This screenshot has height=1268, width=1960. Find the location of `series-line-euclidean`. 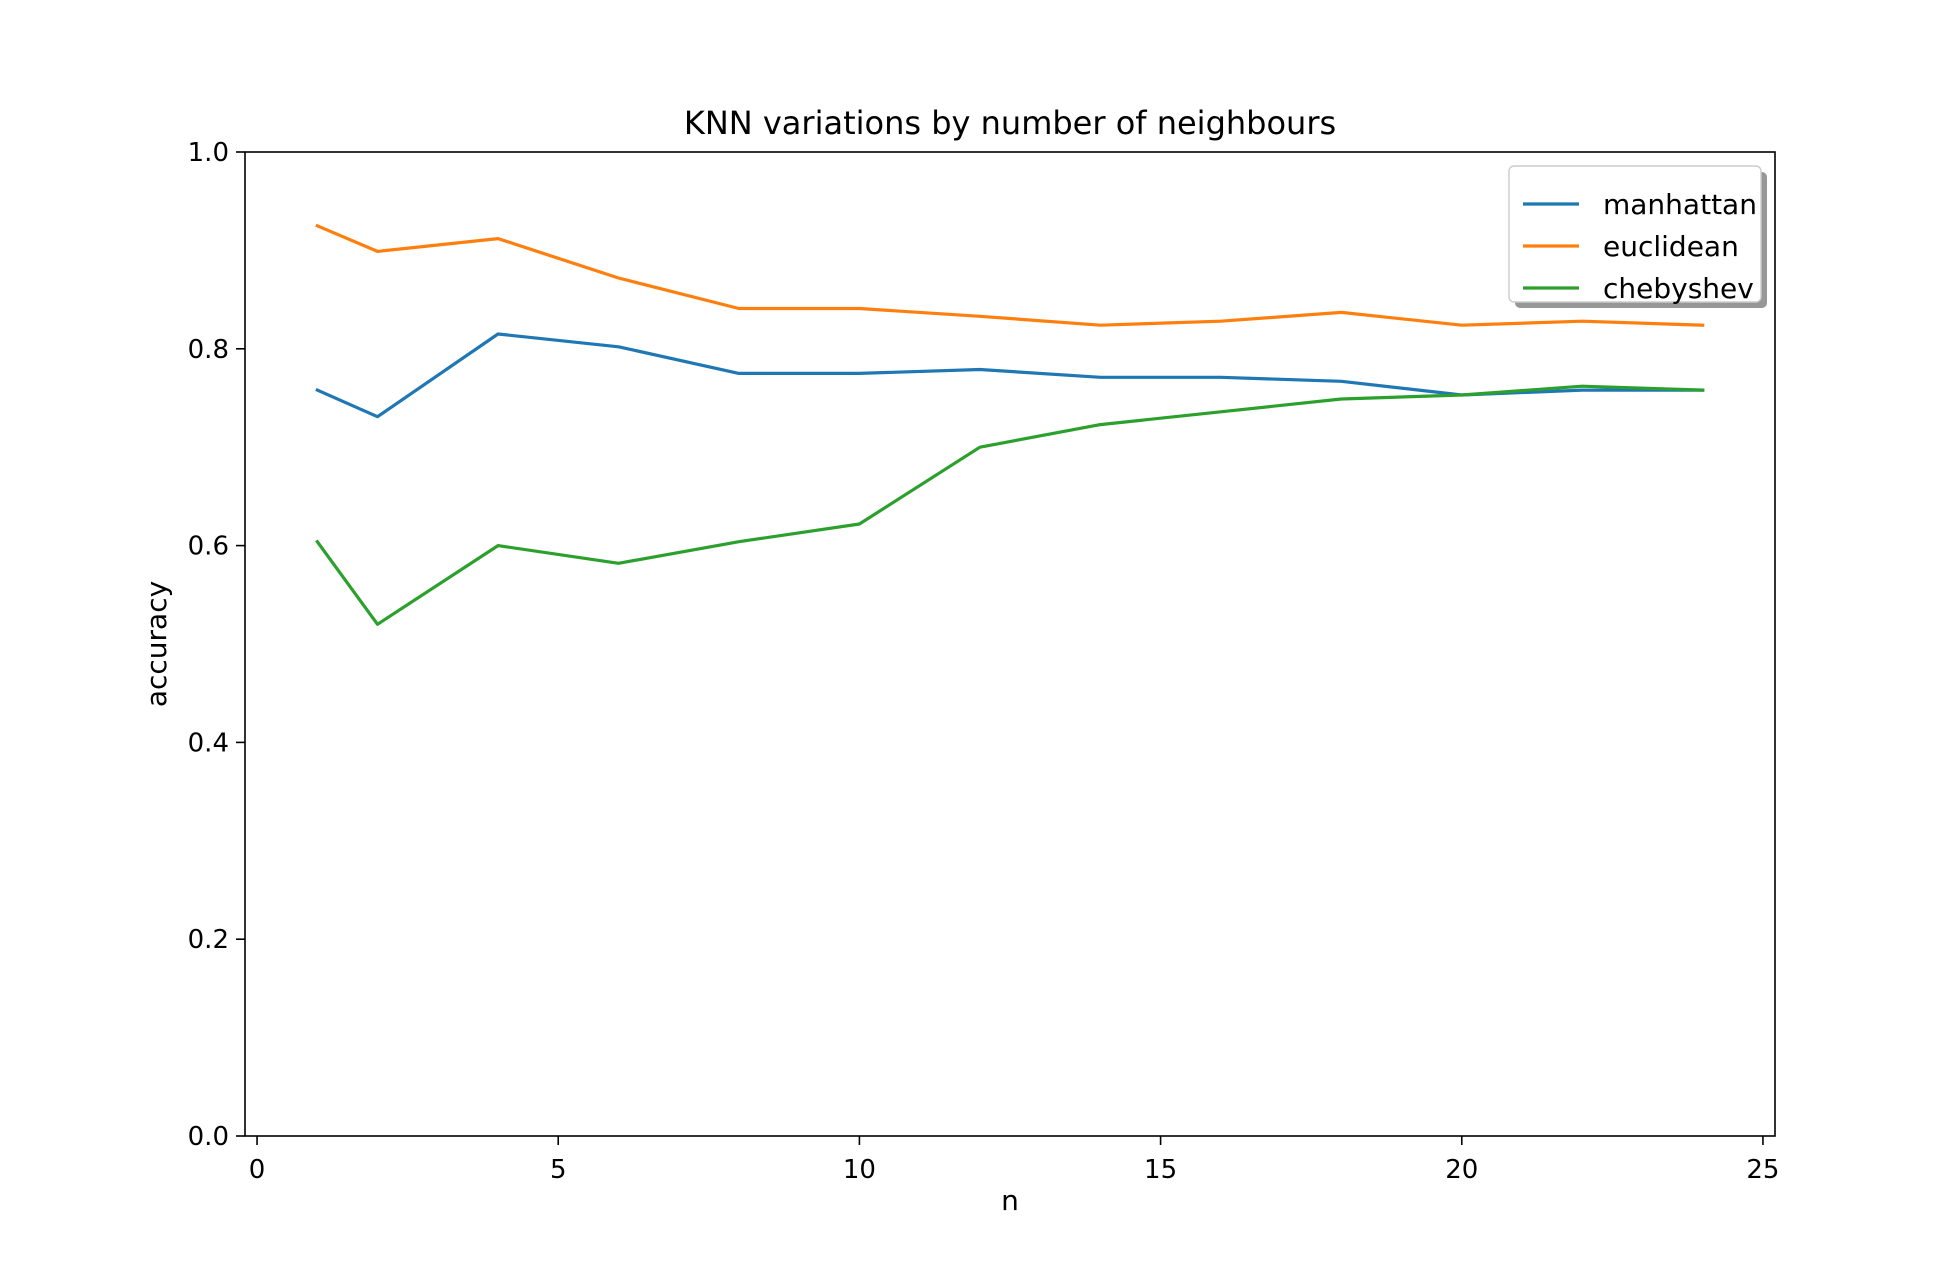

series-line-euclidean is located at coordinates (1010, 275).